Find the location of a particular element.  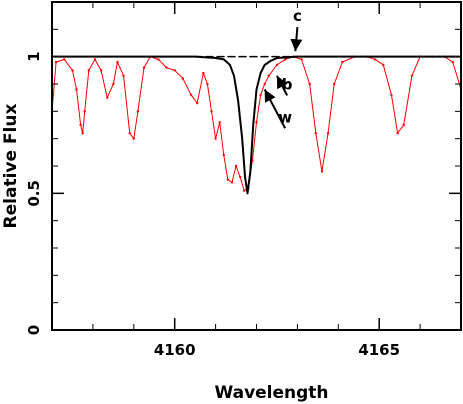

annotation-arrow-c is located at coordinates (296, 39).